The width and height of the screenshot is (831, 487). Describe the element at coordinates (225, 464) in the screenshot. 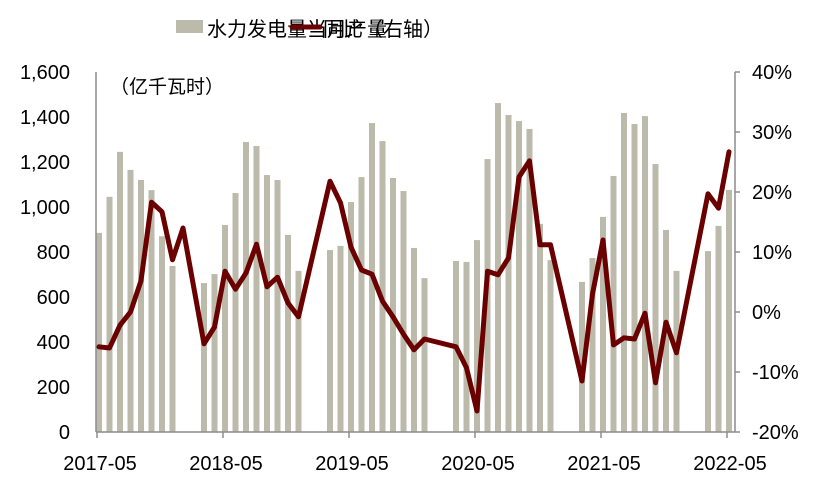

I see `x-tick-label: 2018-05` at that location.